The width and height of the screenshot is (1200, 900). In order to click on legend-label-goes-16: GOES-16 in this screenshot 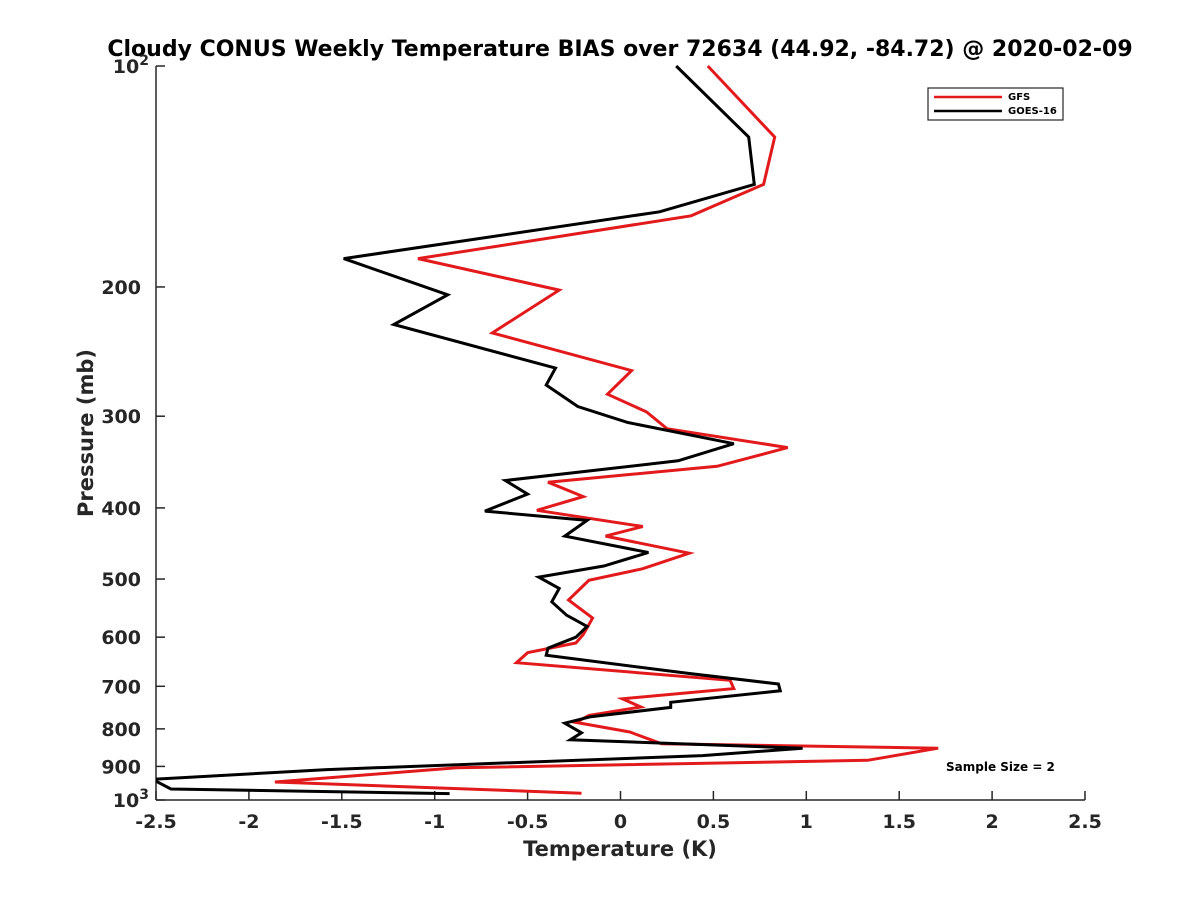, I will do `click(1032, 111)`.